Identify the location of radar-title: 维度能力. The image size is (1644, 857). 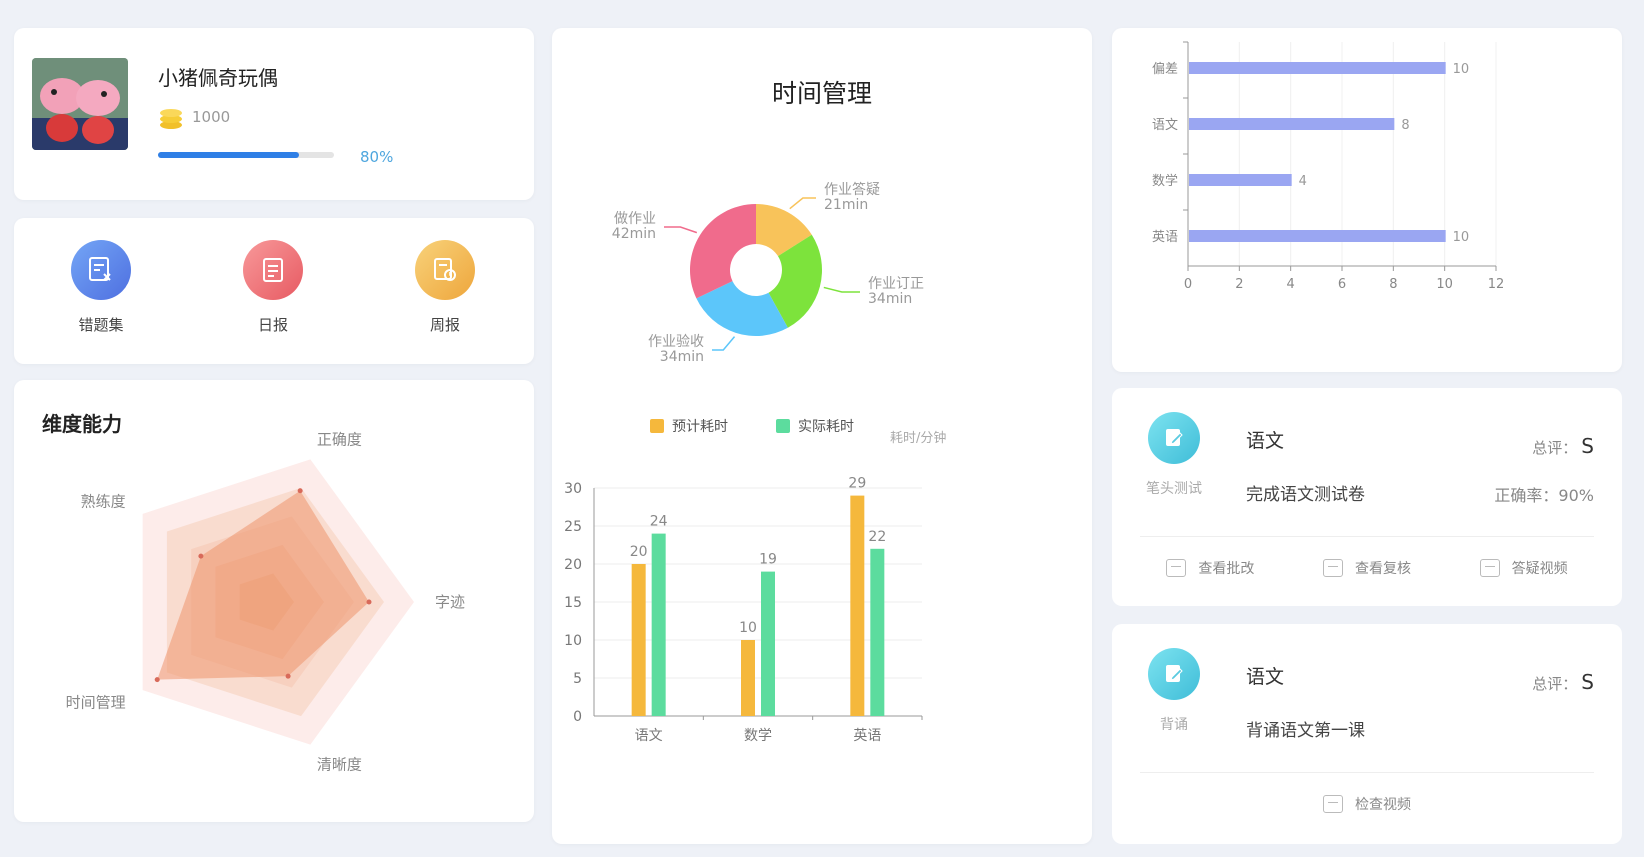
(82, 424).